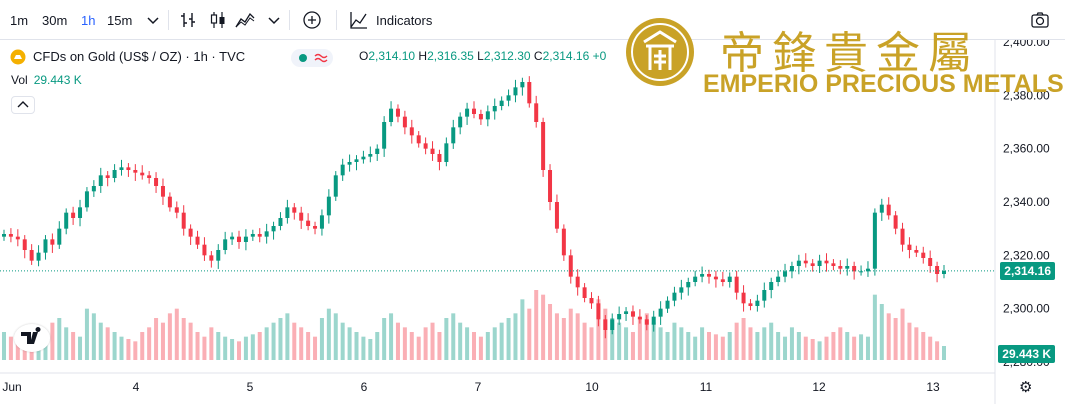 The height and width of the screenshot is (404, 1065). Describe the element at coordinates (136, 387) in the screenshot. I see `time-tick-label: 4` at that location.